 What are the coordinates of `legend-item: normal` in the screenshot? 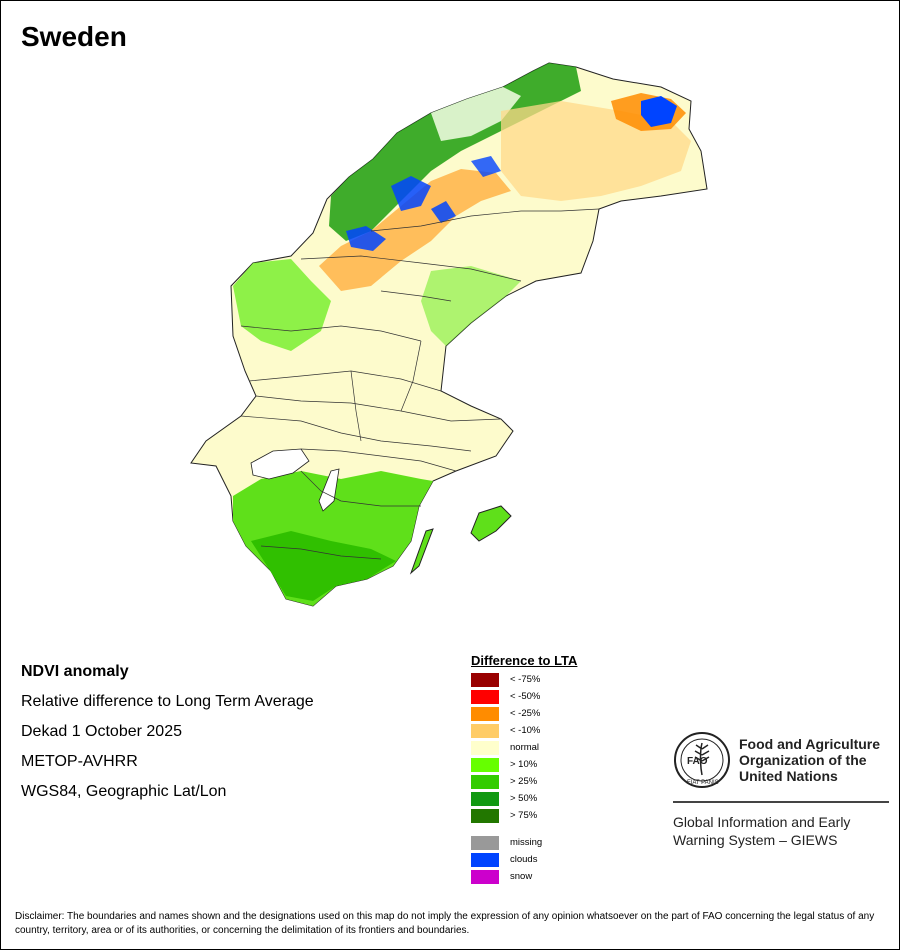 It's located at (524, 747).